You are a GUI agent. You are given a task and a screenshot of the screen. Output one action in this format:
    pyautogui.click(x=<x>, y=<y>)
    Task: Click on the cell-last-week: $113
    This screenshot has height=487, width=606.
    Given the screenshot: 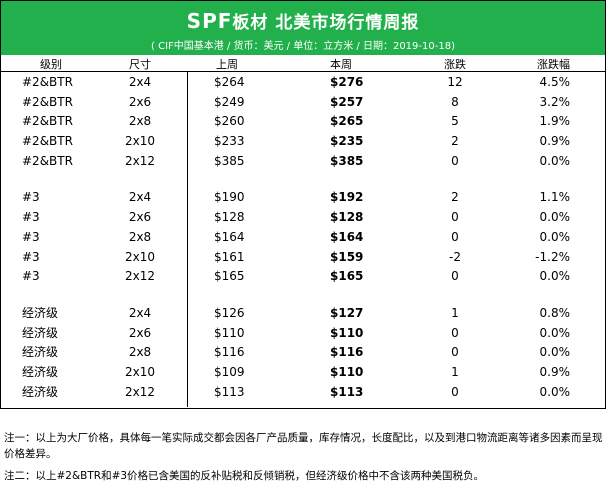 What is the action you would take?
    pyautogui.click(x=229, y=392)
    